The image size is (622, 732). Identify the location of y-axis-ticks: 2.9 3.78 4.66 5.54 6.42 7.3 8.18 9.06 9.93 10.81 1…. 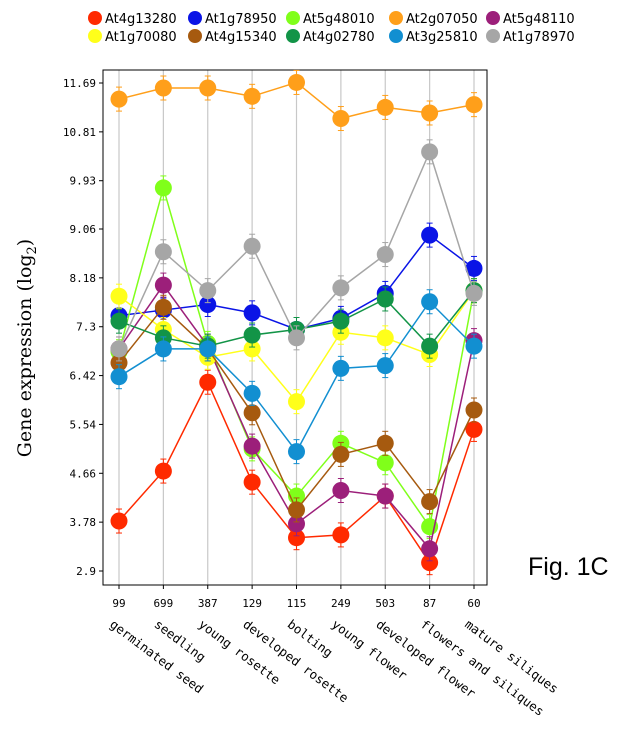
(83, 327).